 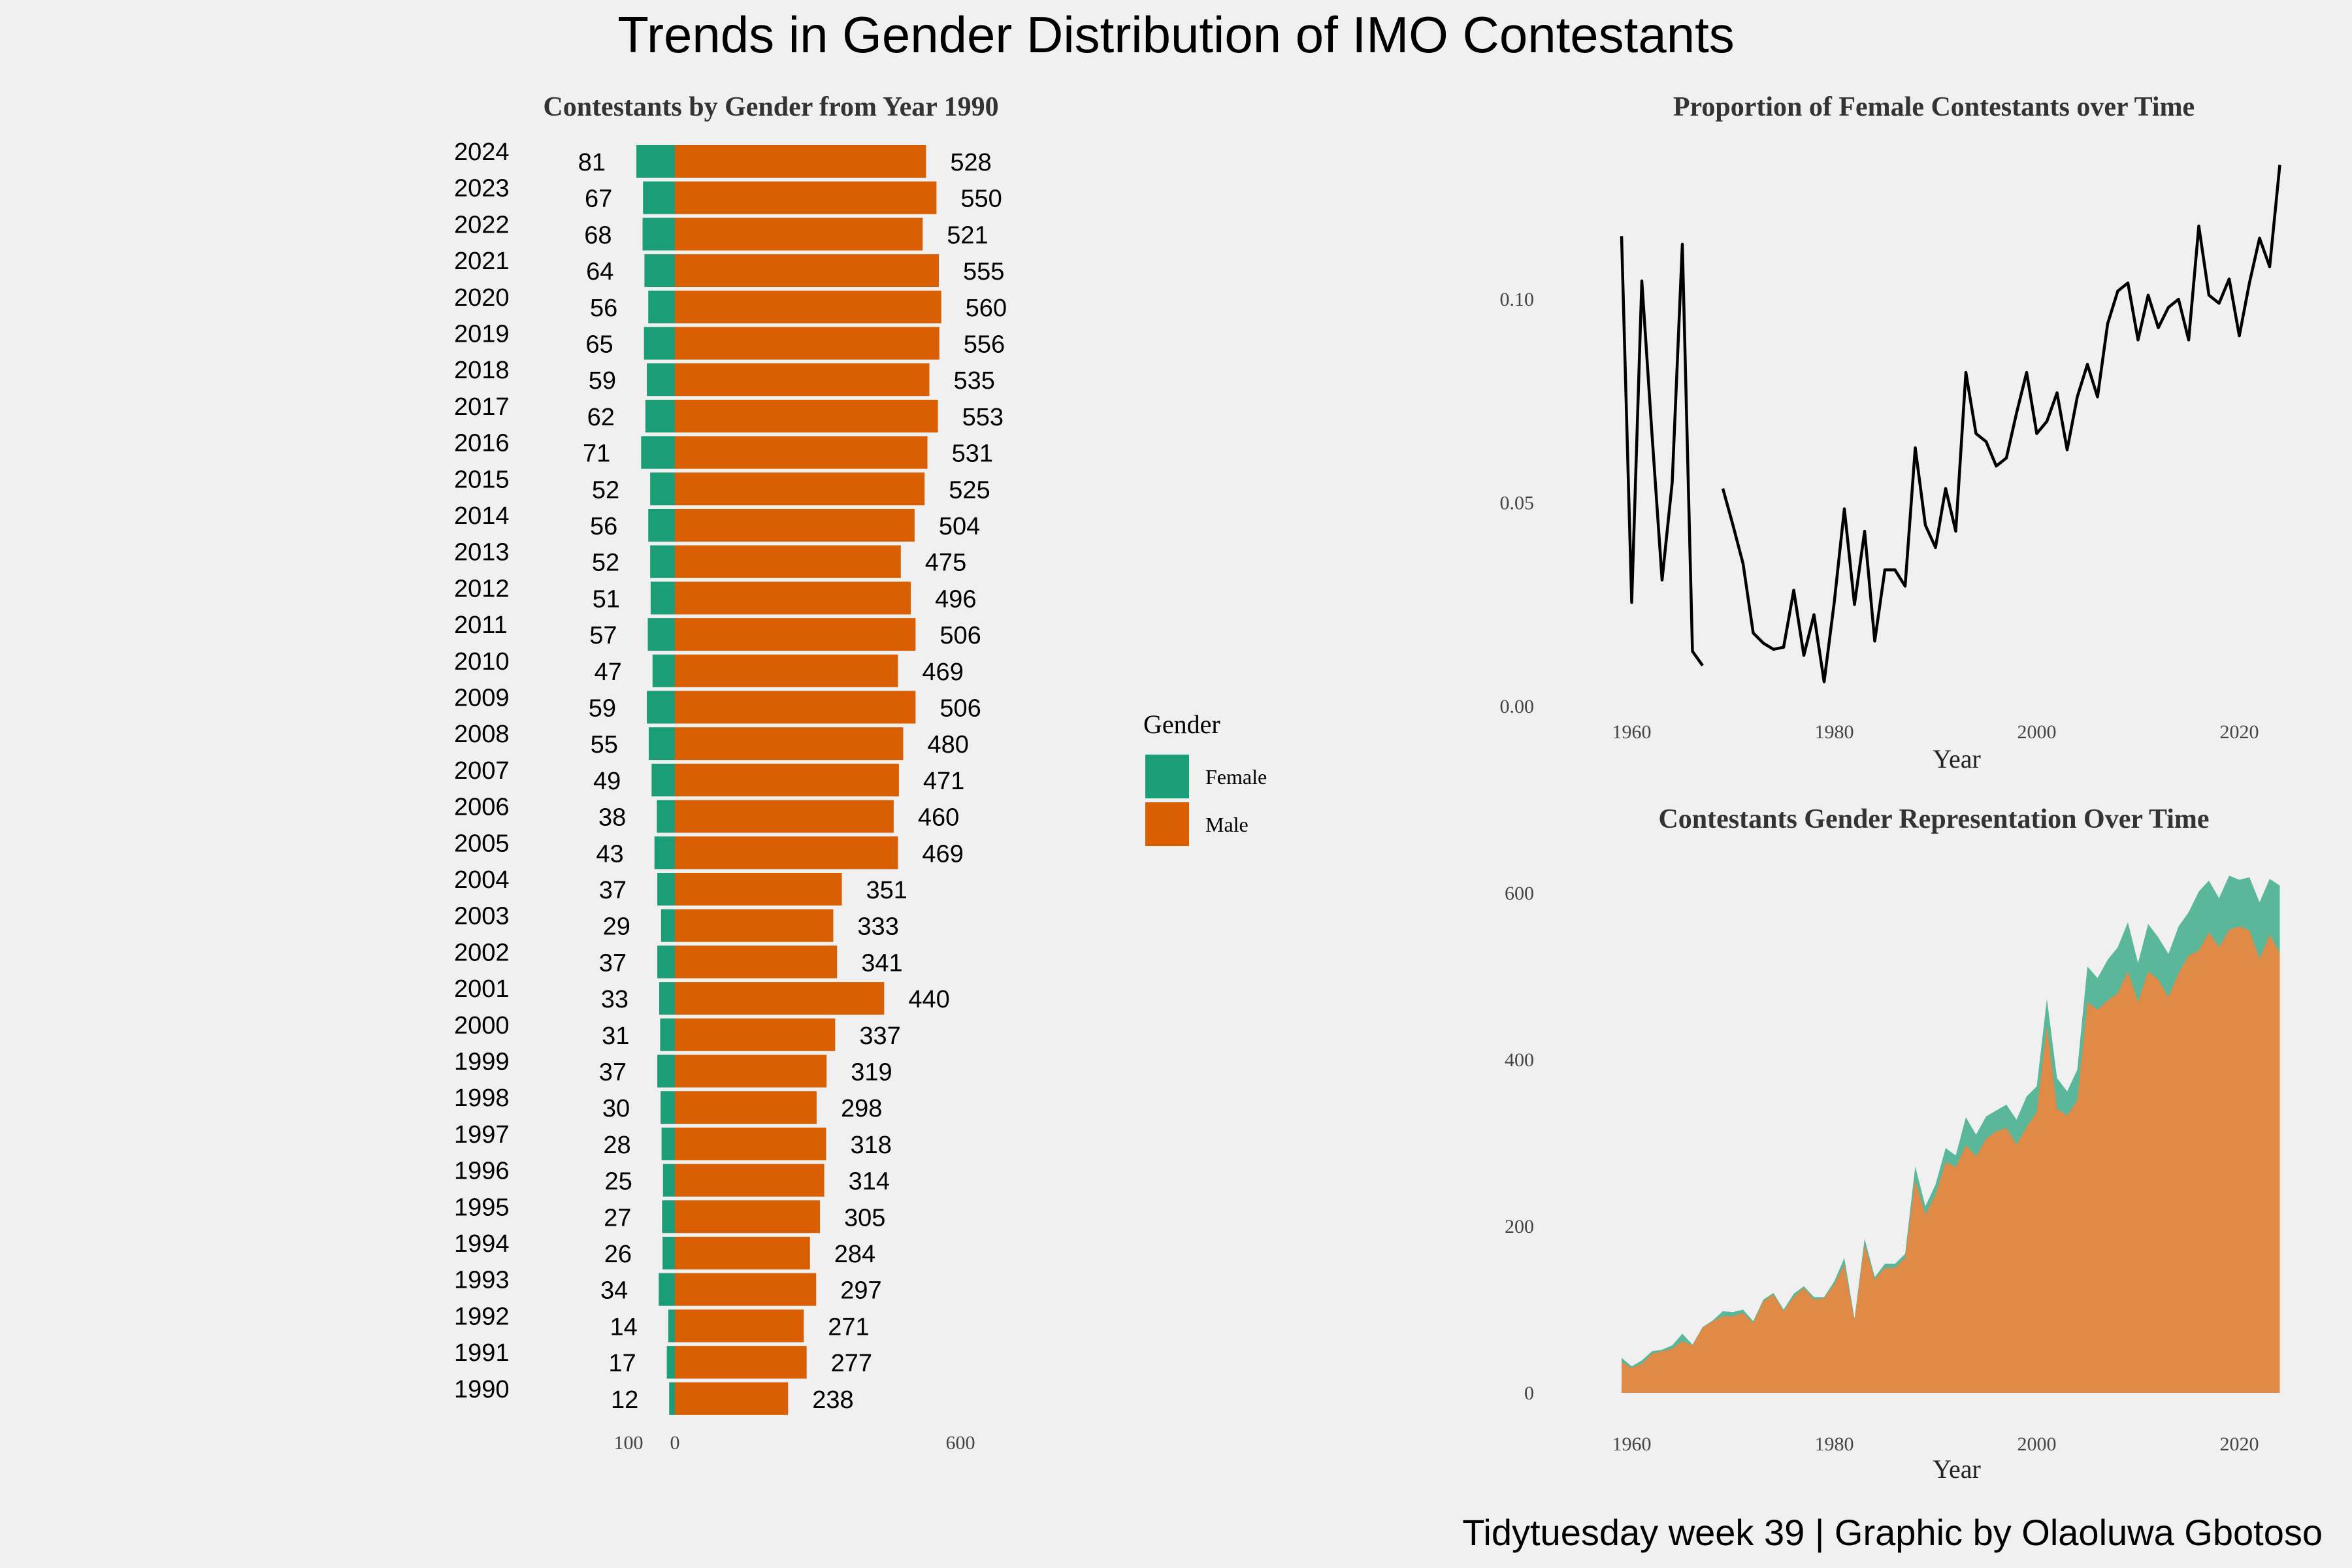 What do you see at coordinates (602, 381) in the screenshot?
I see `female-value-label: 59` at bounding box center [602, 381].